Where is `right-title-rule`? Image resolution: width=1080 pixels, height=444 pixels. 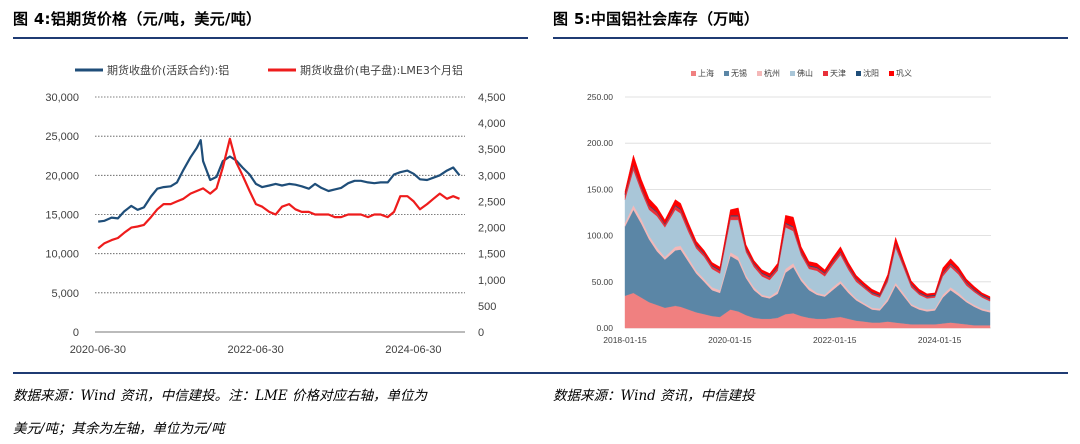 right-title-rule is located at coordinates (810, 38).